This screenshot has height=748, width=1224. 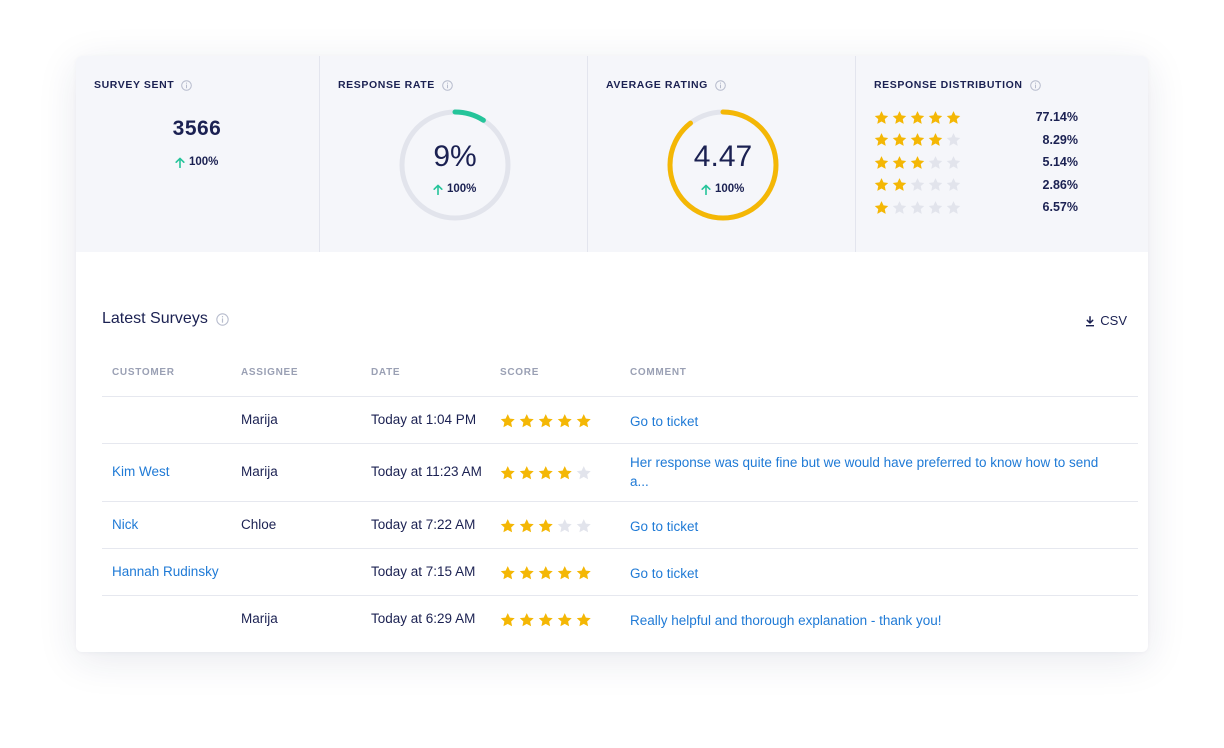 I want to click on survey-date: Today at 6:29 AM, so click(x=423, y=618).